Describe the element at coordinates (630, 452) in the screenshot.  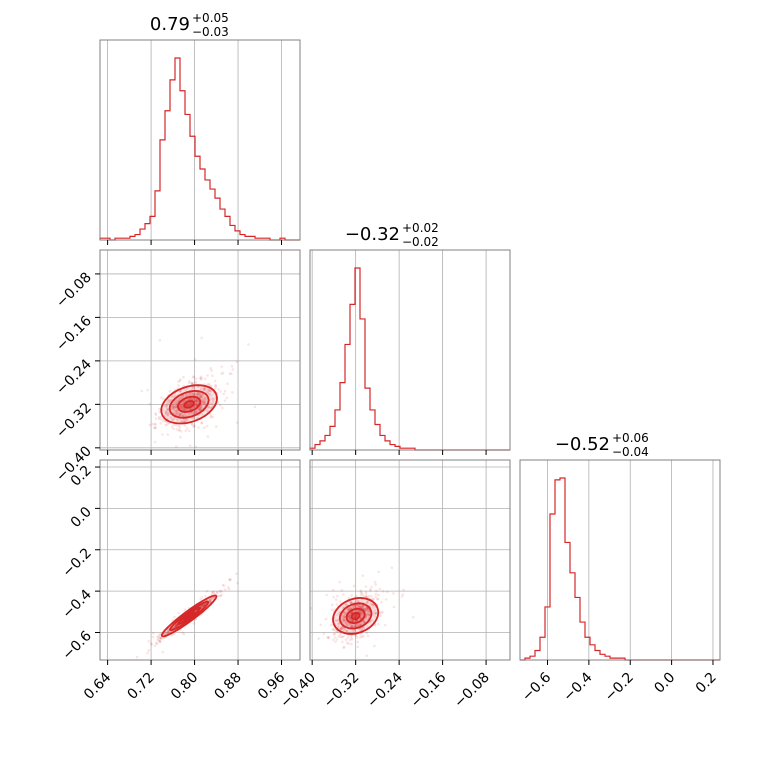
I see `param-title-minus: −0.04` at that location.